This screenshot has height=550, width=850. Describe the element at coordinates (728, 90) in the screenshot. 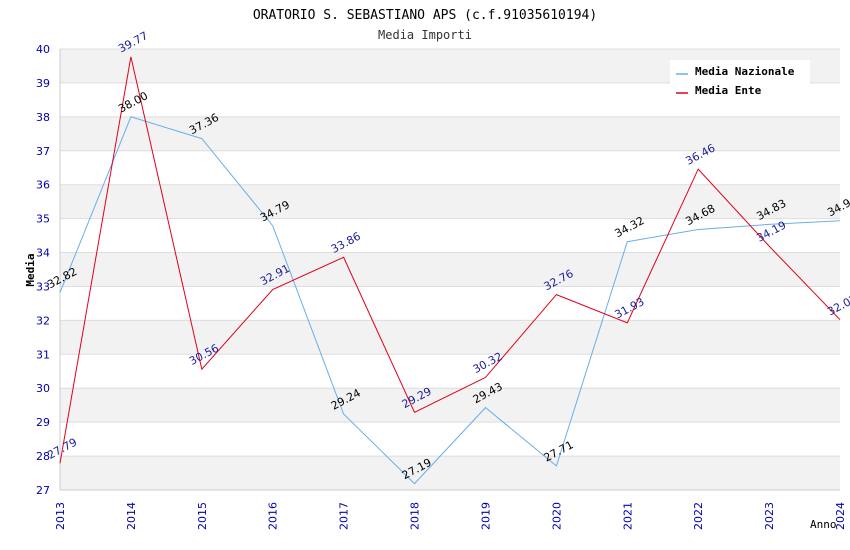

I see `legend-label-ente: Media Ente` at that location.